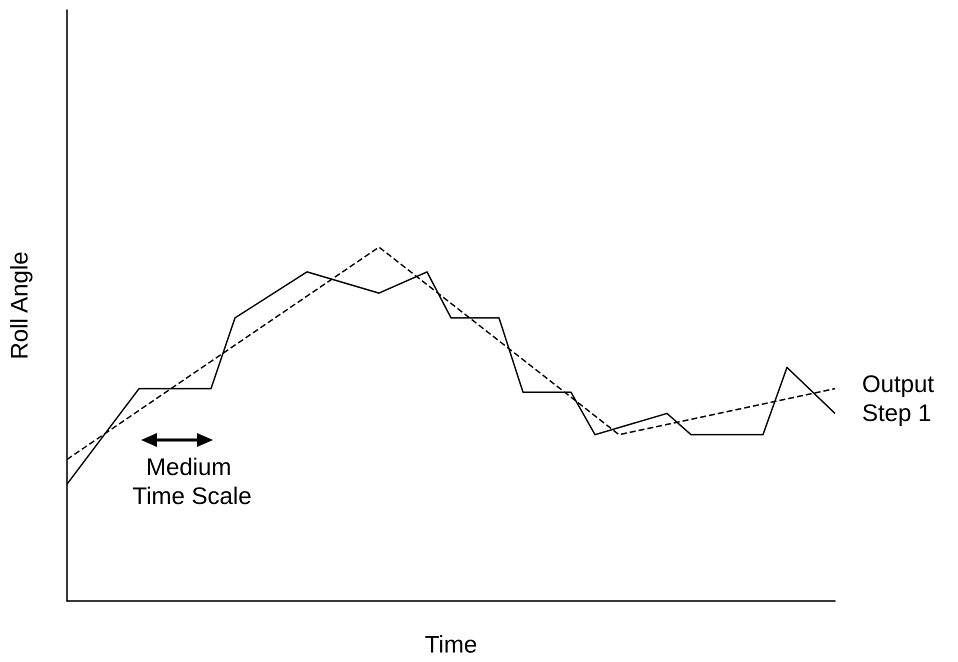 Image resolution: width=958 pixels, height=662 pixels. What do you see at coordinates (451, 645) in the screenshot?
I see `x-axis-title: Time` at bounding box center [451, 645].